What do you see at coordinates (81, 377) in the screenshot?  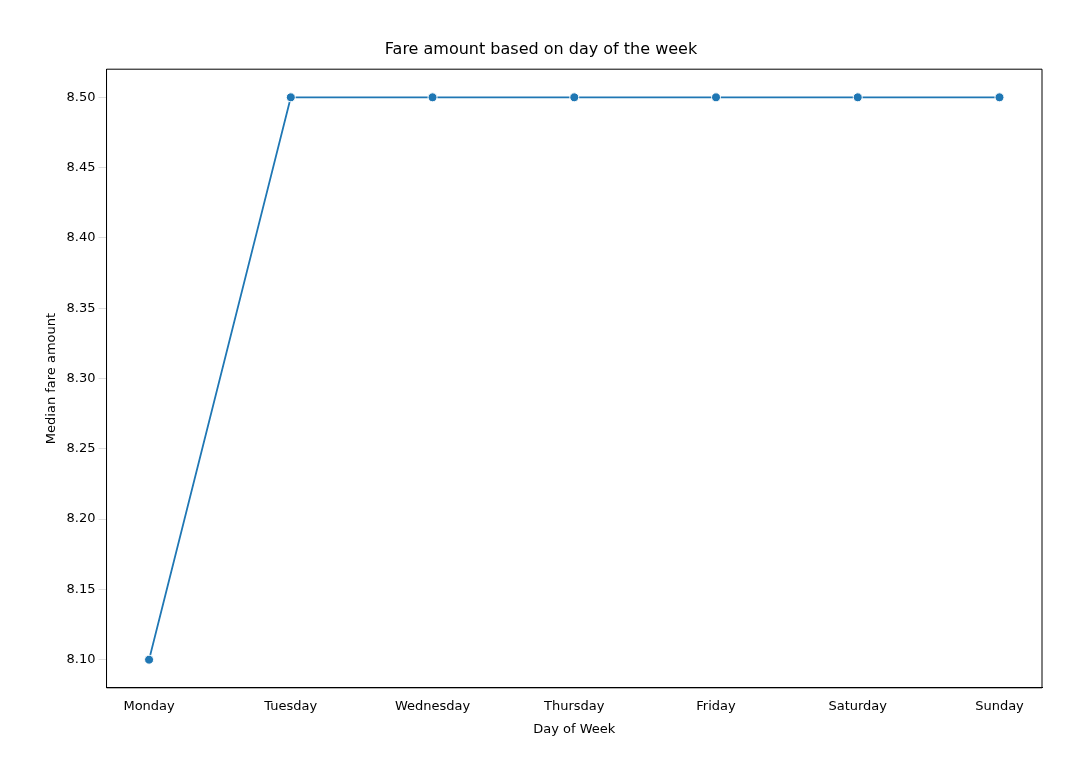 I see `y-tick-label: 8.30` at bounding box center [81, 377].